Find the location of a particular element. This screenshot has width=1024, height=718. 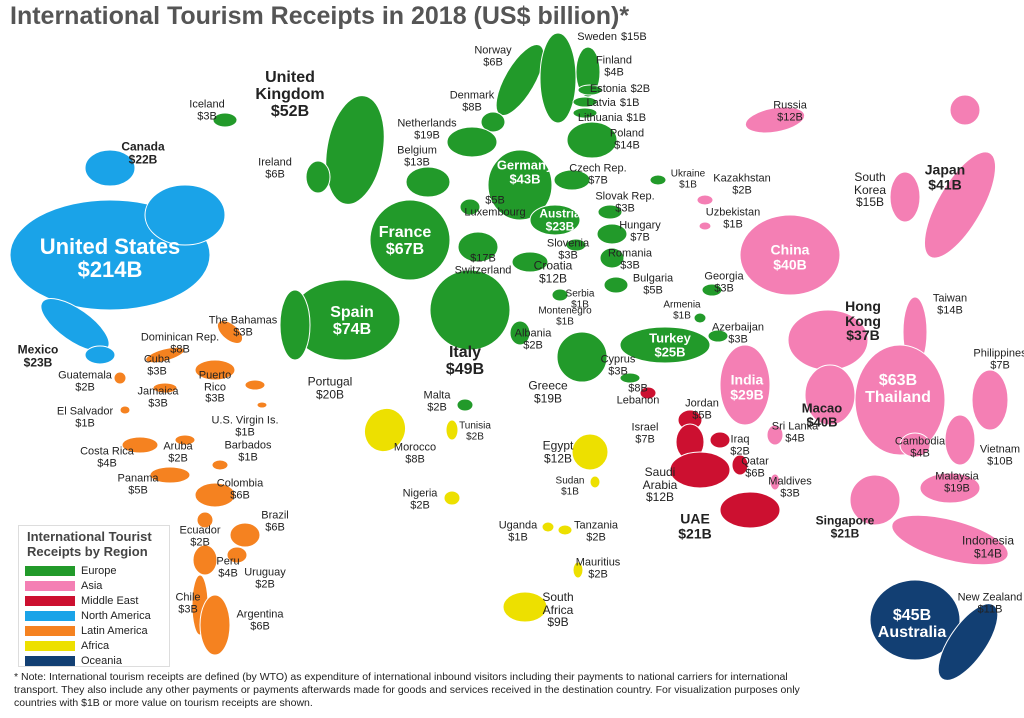

country-name: Poland is located at coordinates (627, 133).